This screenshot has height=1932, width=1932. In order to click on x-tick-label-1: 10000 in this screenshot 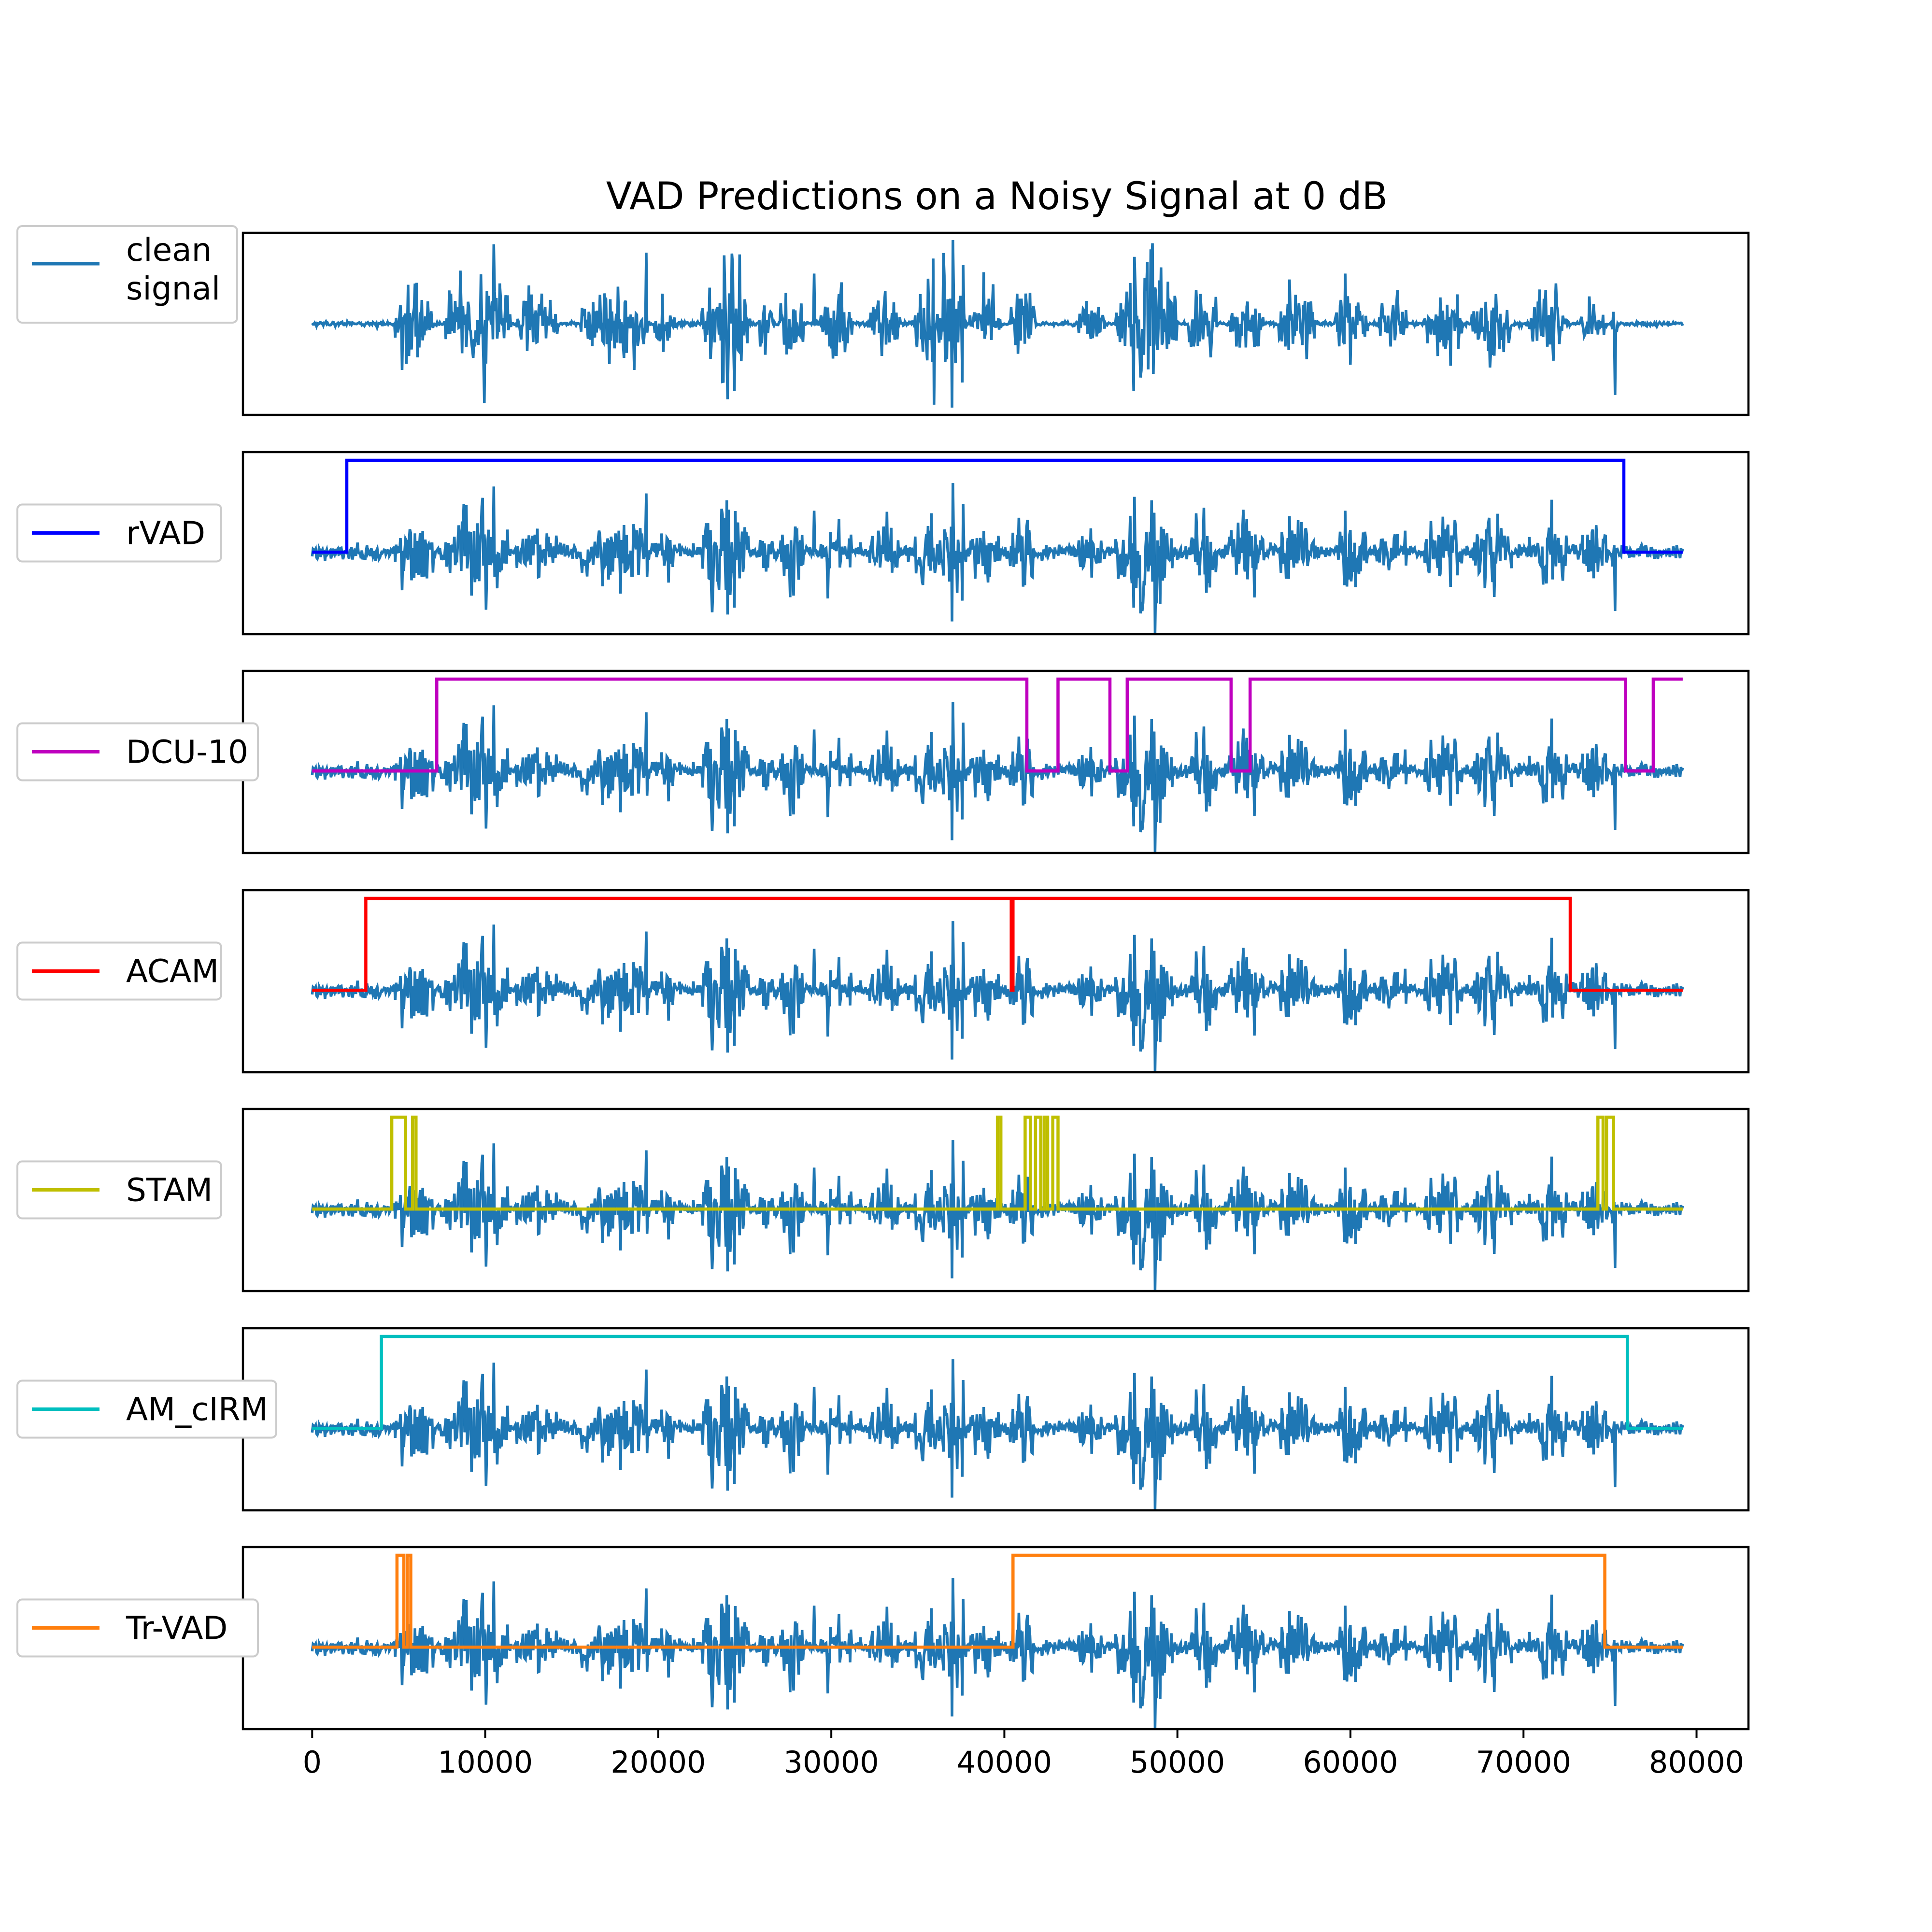, I will do `click(485, 1762)`.